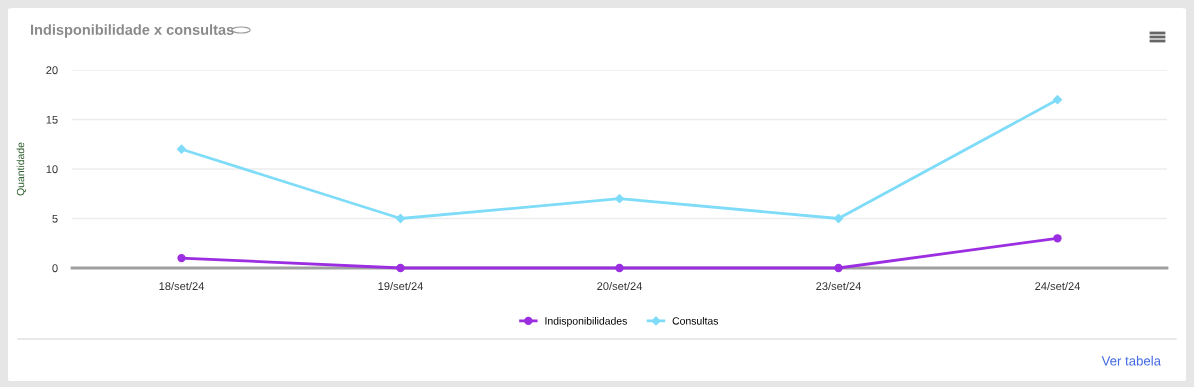 This screenshot has height=387, width=1194. What do you see at coordinates (839, 286) in the screenshot?
I see `x-tick-label: 23/set/24` at bounding box center [839, 286].